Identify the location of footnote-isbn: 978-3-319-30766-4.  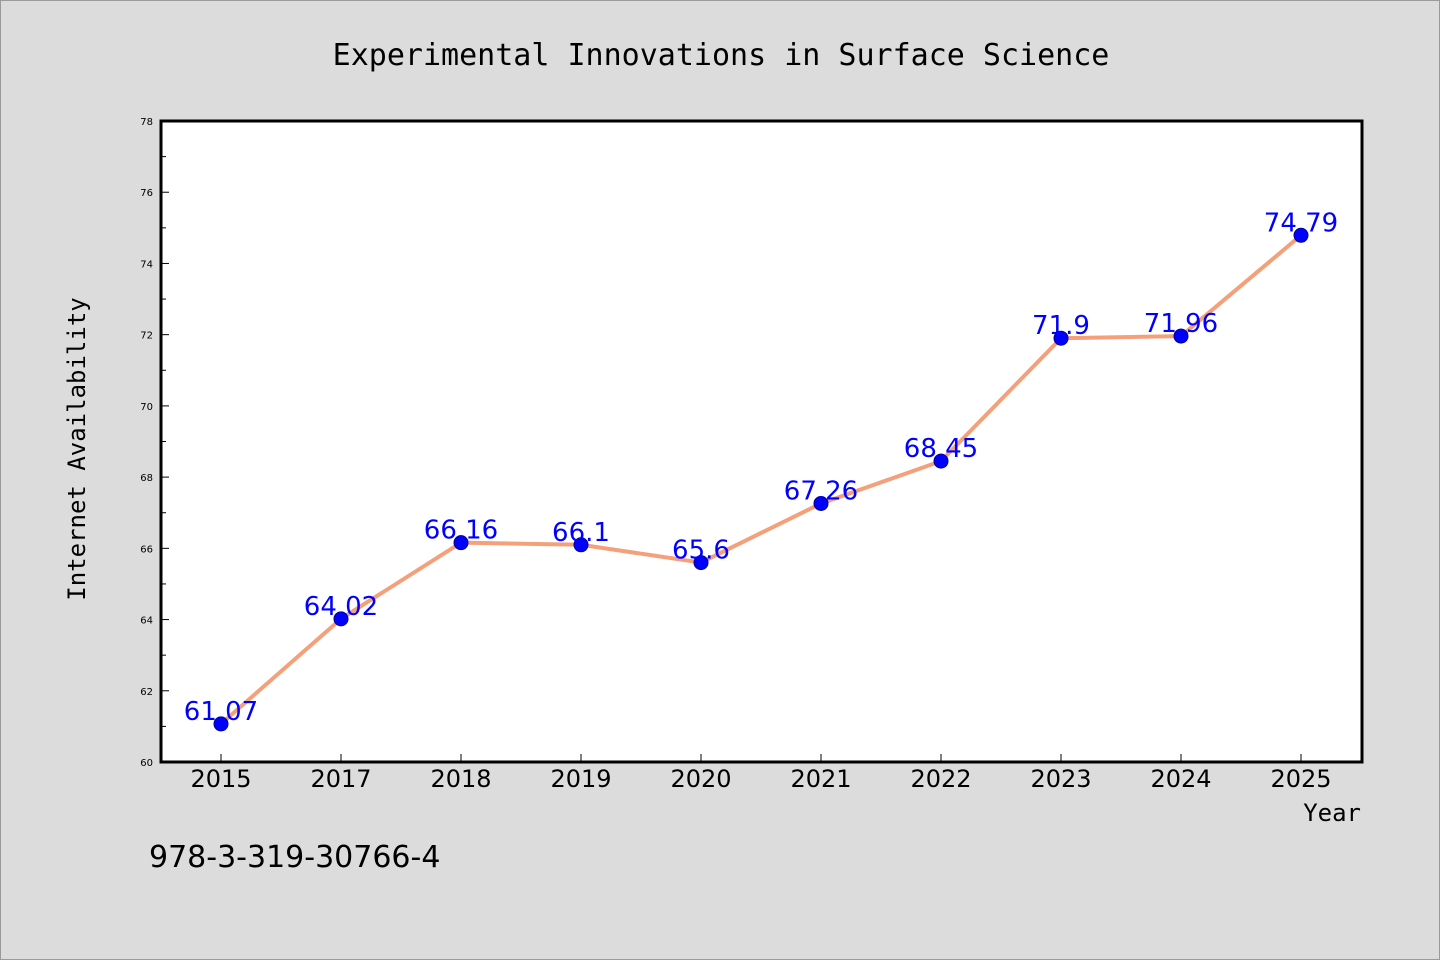
(294, 857).